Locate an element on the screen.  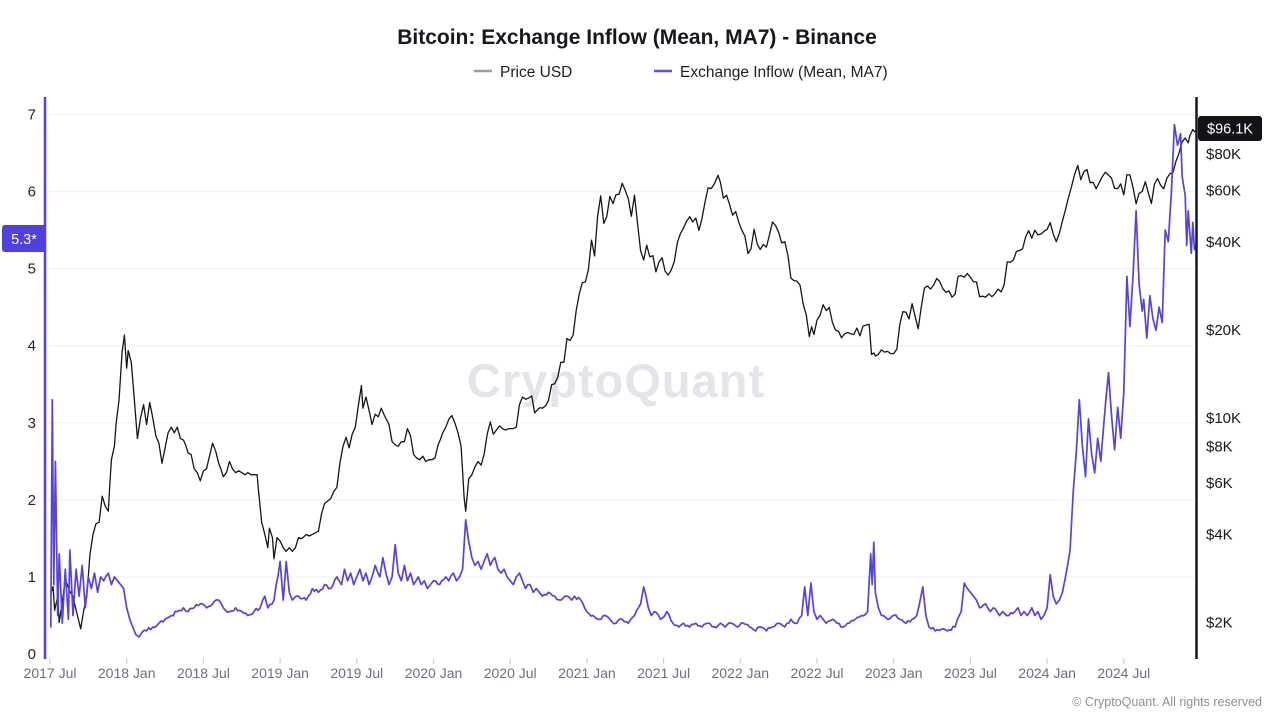
x-tick-label: 2021 Jul is located at coordinates (663, 673).